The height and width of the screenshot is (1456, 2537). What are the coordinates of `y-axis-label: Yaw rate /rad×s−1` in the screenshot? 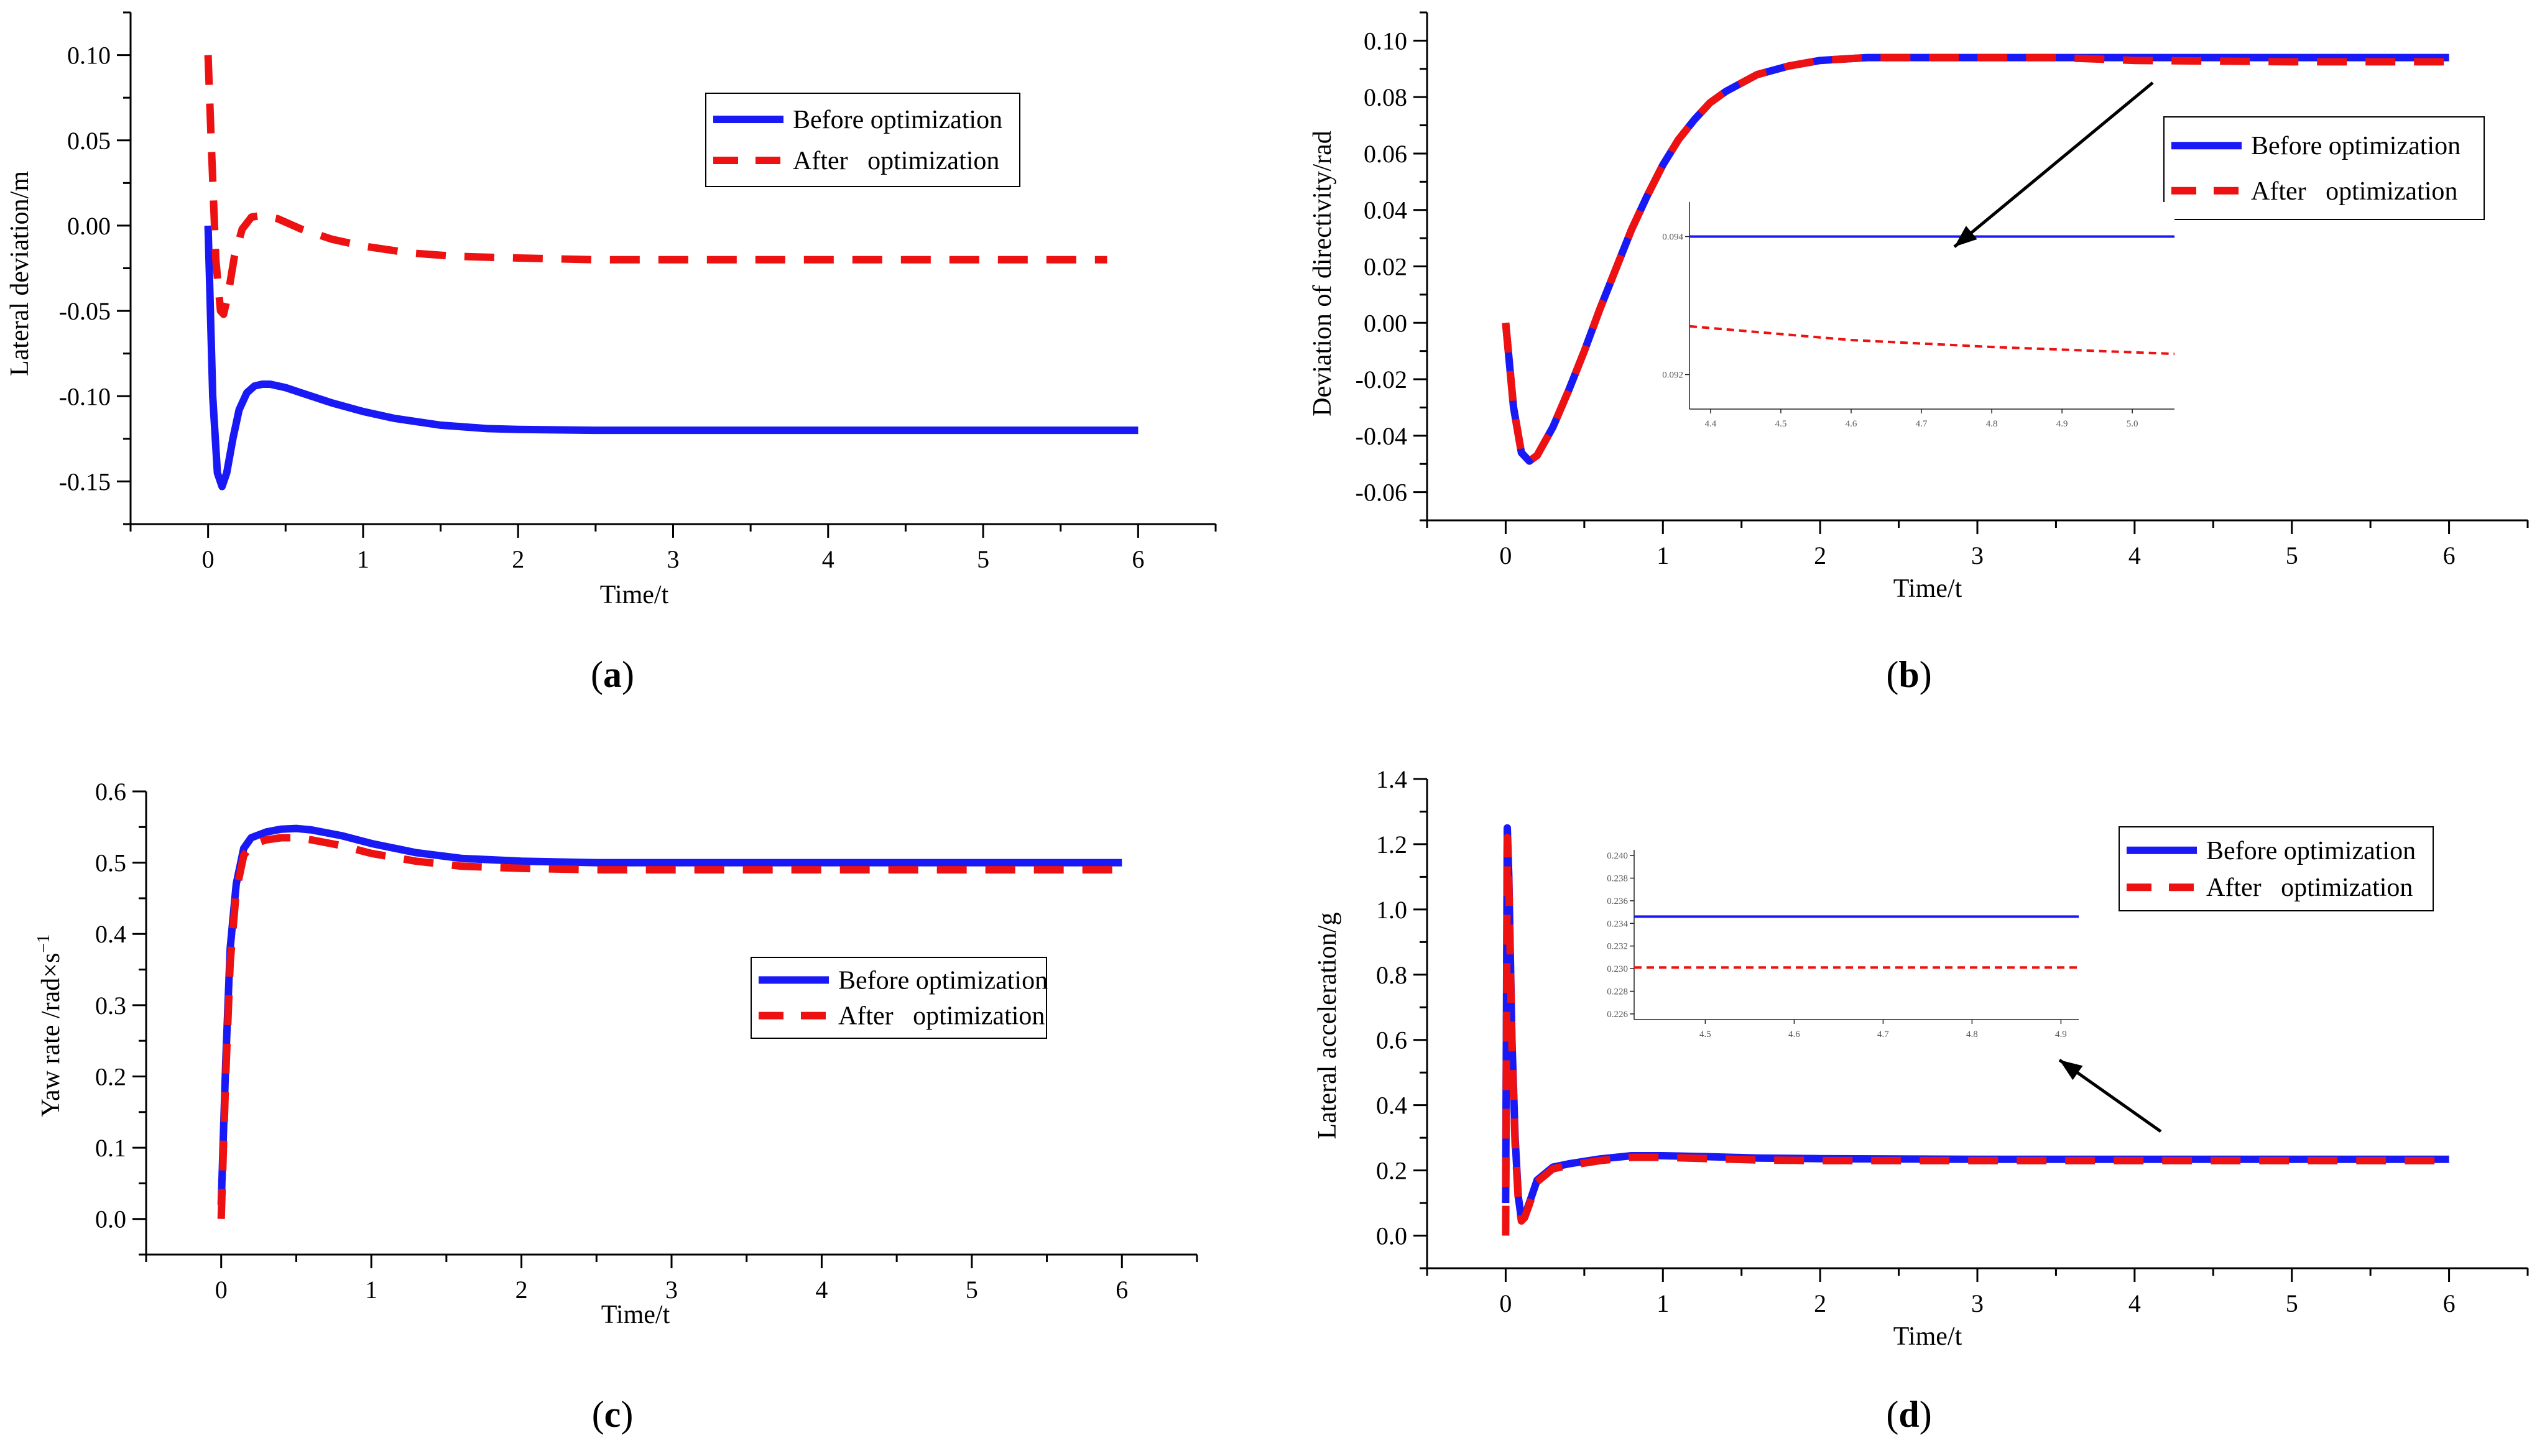 It's located at (50, 1025).